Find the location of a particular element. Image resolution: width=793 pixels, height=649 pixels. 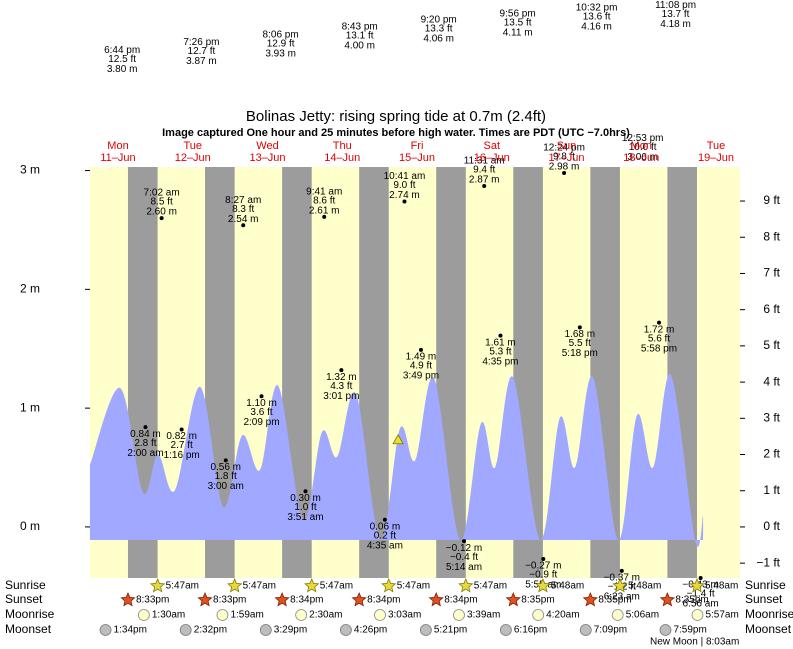

extreme-label: 4.9 ft is located at coordinates (421, 366).